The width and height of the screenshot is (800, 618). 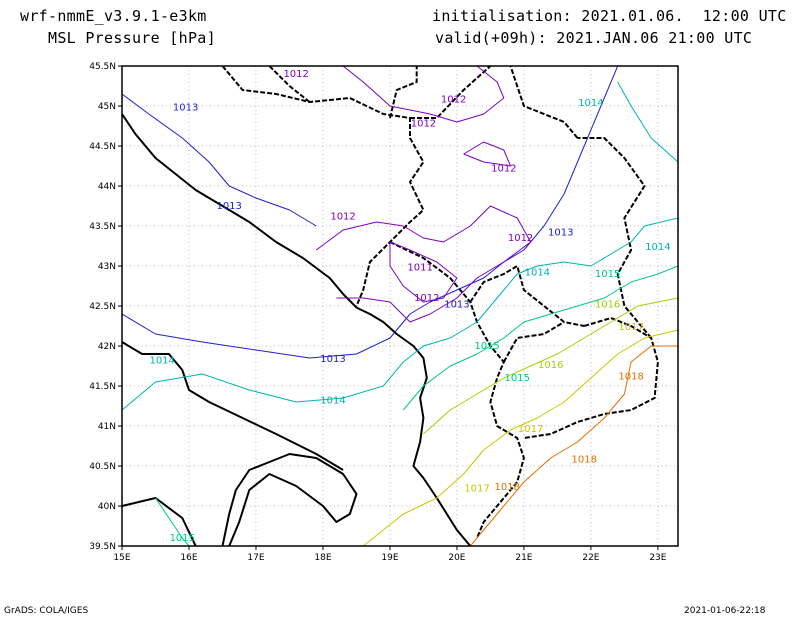 I want to click on y-tick-label: 43N, so click(x=107, y=267).